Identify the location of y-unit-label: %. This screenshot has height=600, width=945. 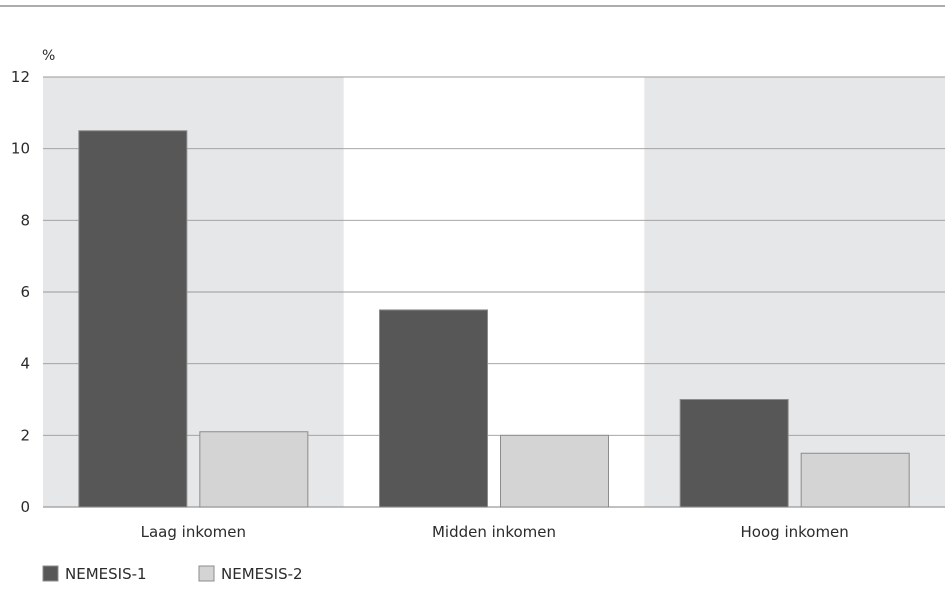
(48, 56).